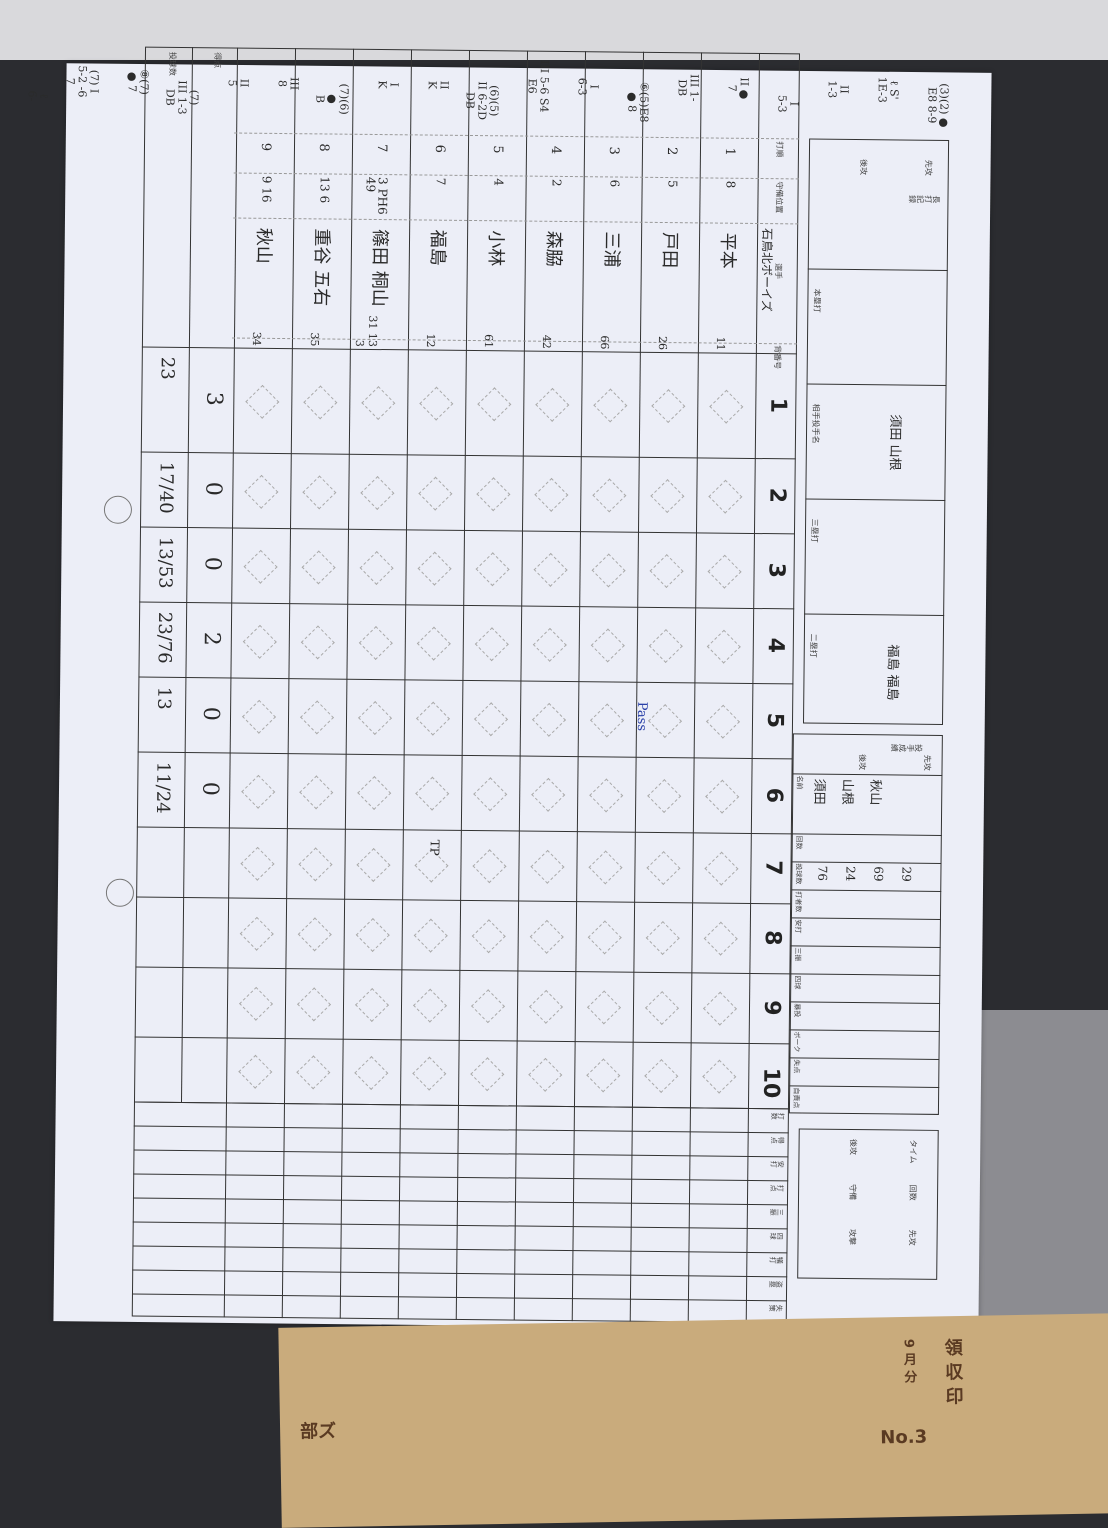 Image resolution: width=1108 pixels, height=1528 pixels. I want to click on stat-header: 盗塁, so click(776, 1284).